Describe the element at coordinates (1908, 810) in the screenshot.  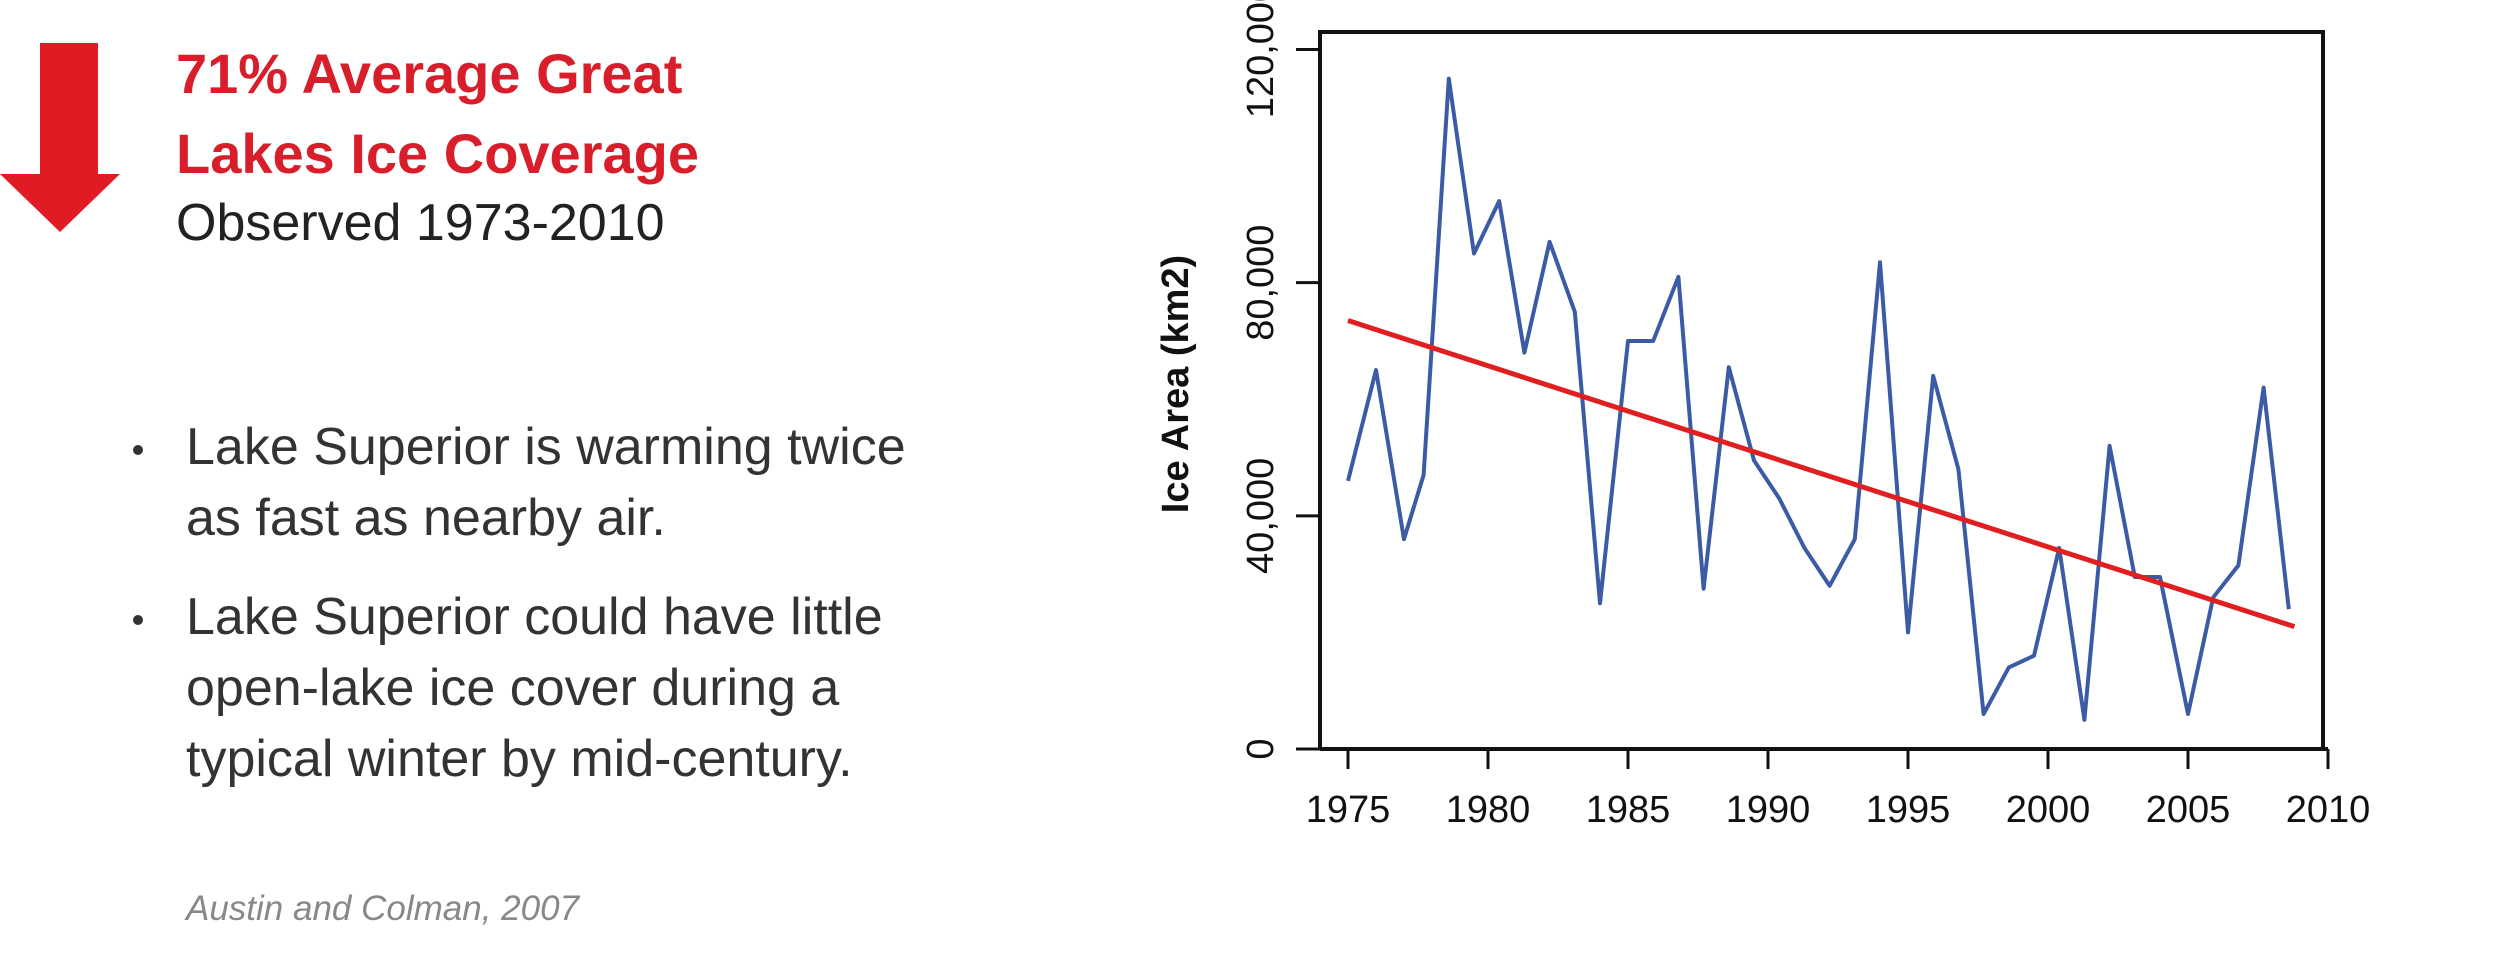
I see `x-tick-label: 1995` at that location.